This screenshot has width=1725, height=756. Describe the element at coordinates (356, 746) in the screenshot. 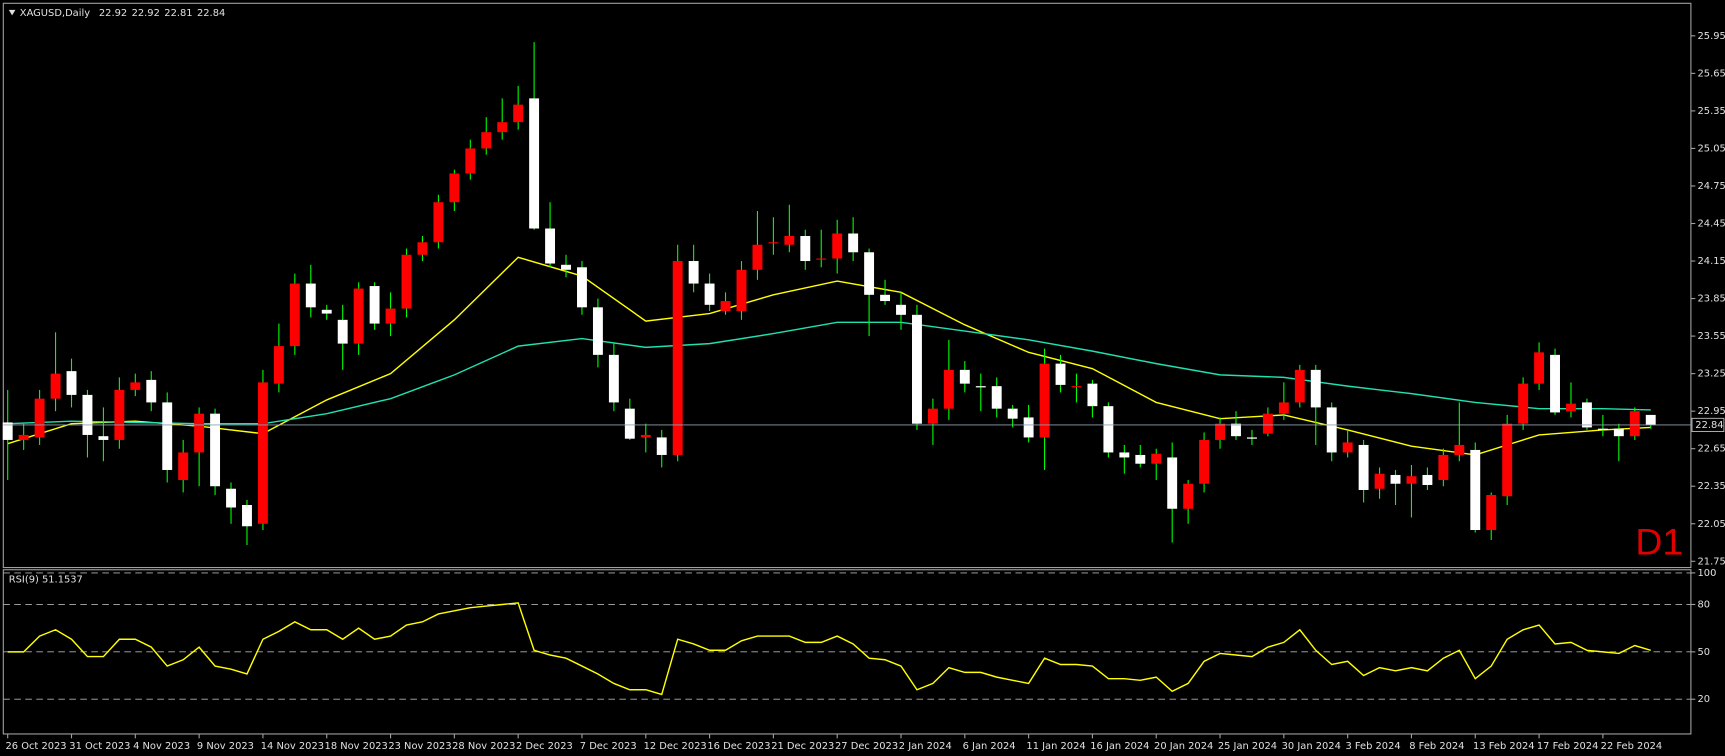

I see `x-tick-label: 18 Nov 2023` at that location.